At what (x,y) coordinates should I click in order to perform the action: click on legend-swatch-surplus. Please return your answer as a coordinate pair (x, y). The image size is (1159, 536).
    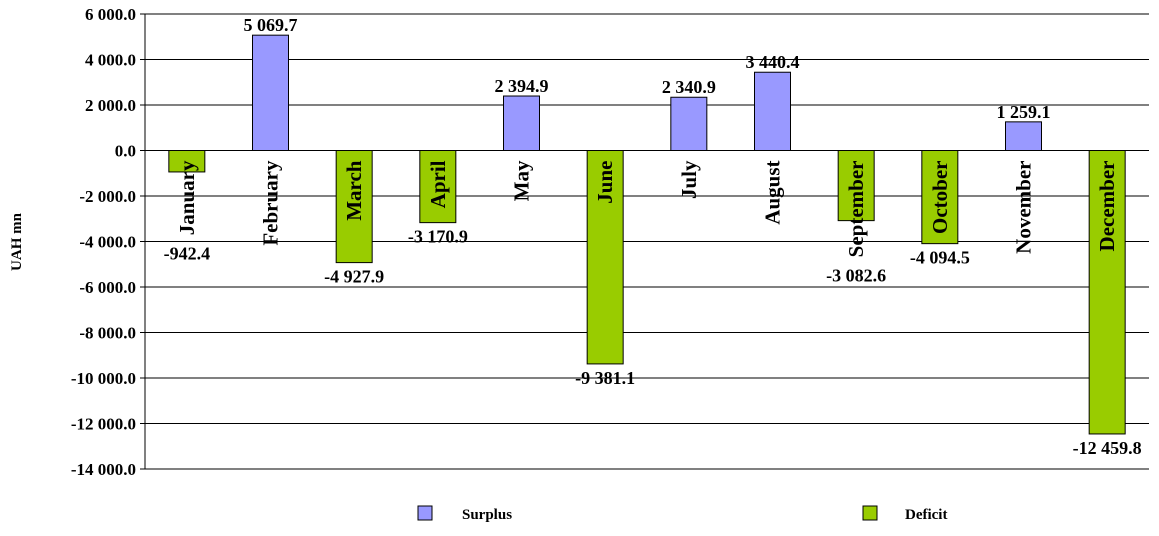
    Looking at the image, I should click on (425, 513).